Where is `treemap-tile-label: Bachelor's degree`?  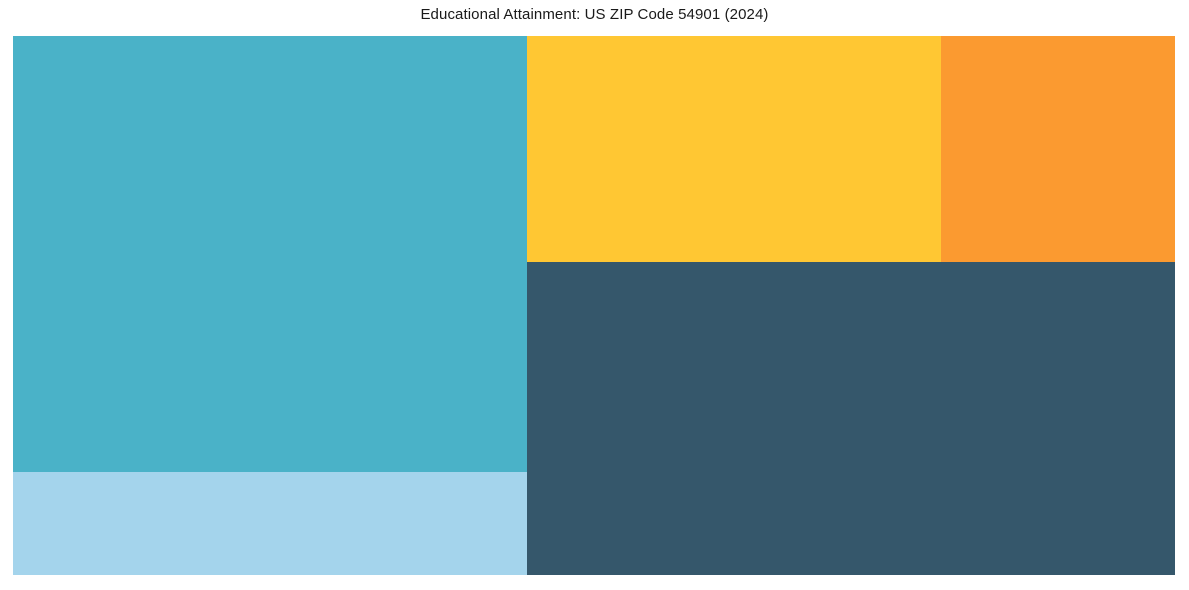
treemap-tile-label: Bachelor's degree is located at coordinates (734, 47).